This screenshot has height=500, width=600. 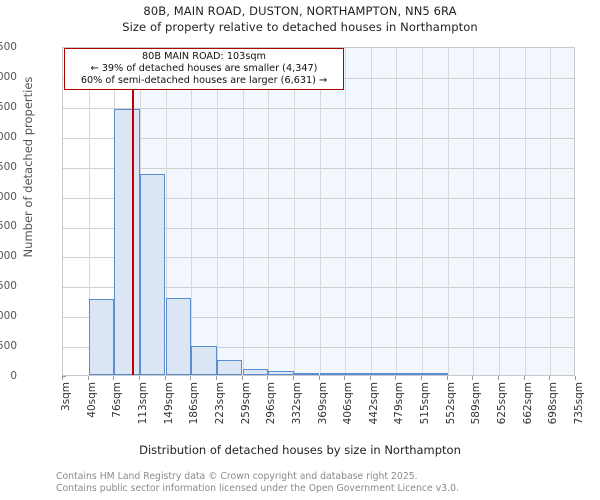 What do you see at coordinates (348, 403) in the screenshot?
I see `x-tick-label: 406sqm` at bounding box center [348, 403].